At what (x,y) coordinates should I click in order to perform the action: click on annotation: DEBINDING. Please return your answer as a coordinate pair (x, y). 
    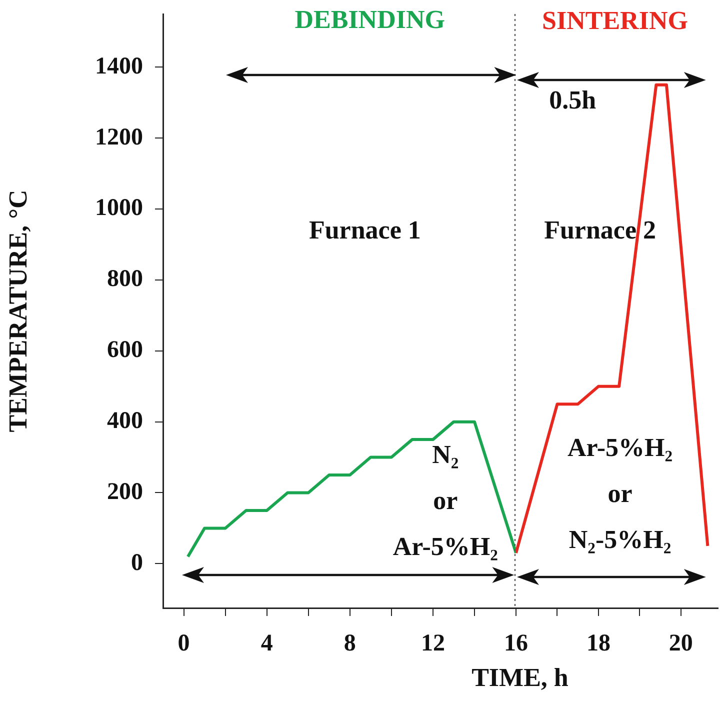
    Looking at the image, I should click on (369, 19).